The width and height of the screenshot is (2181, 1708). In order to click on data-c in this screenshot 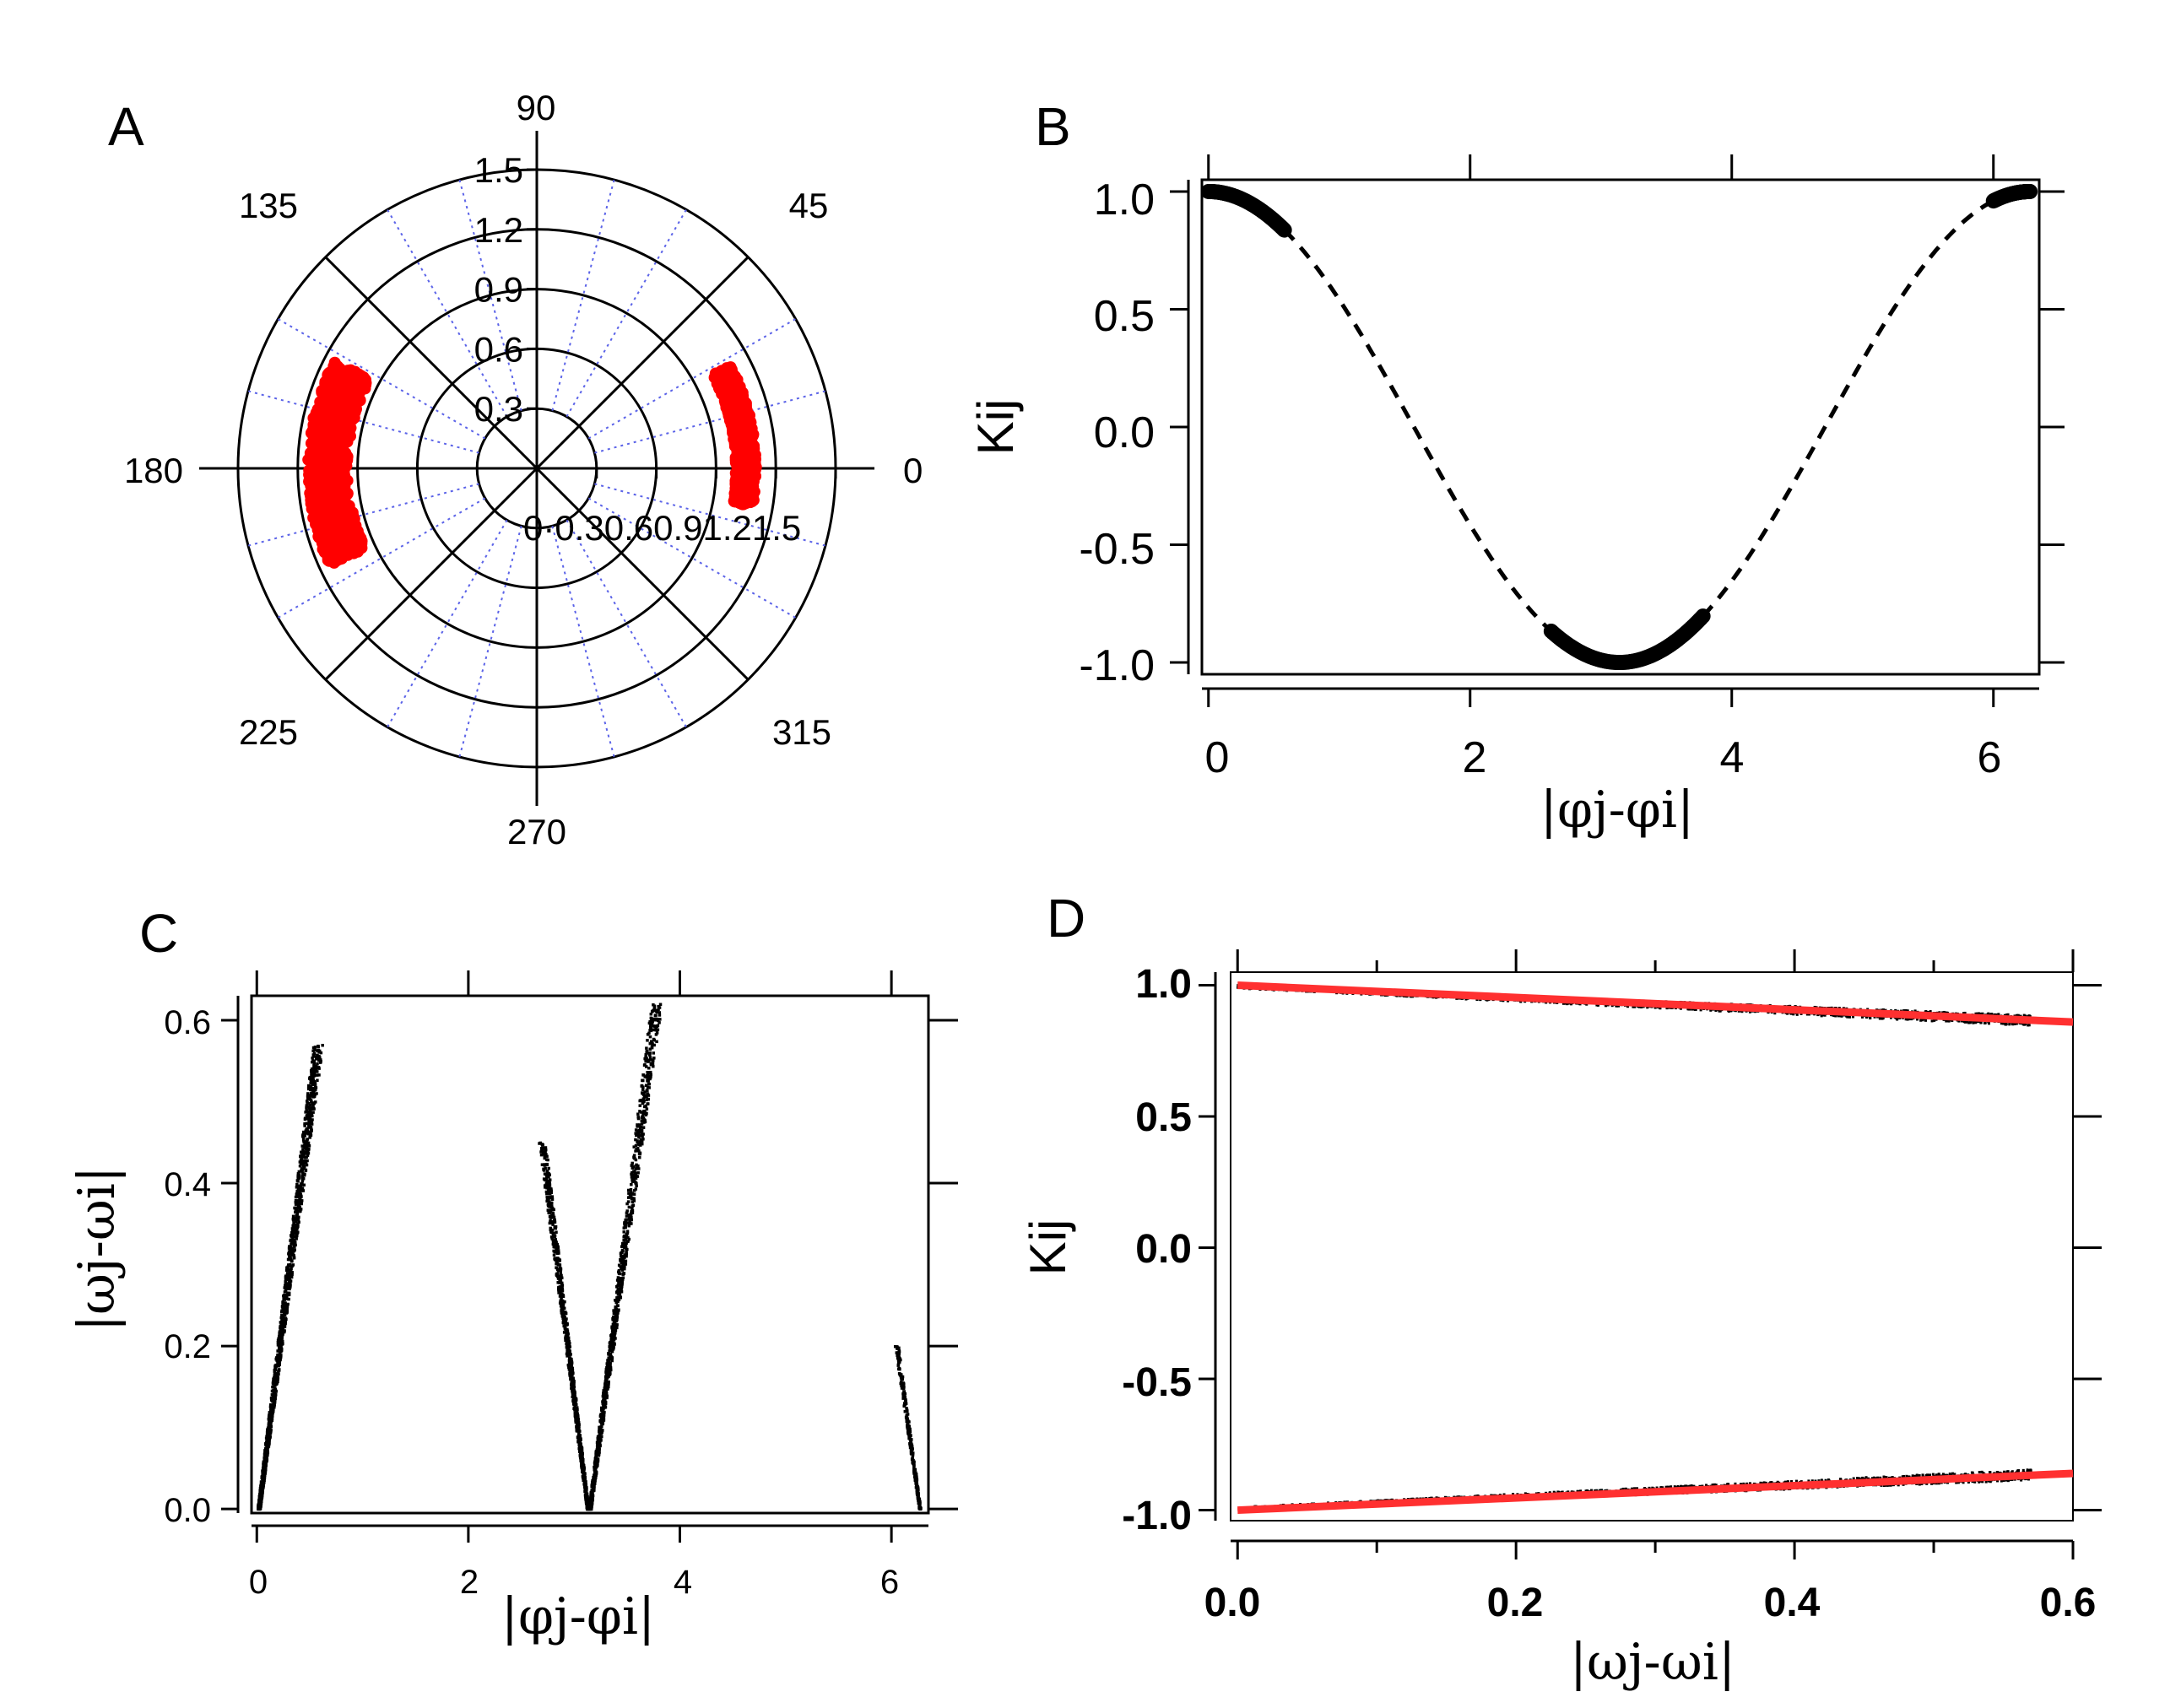, I will do `click(590, 1257)`.